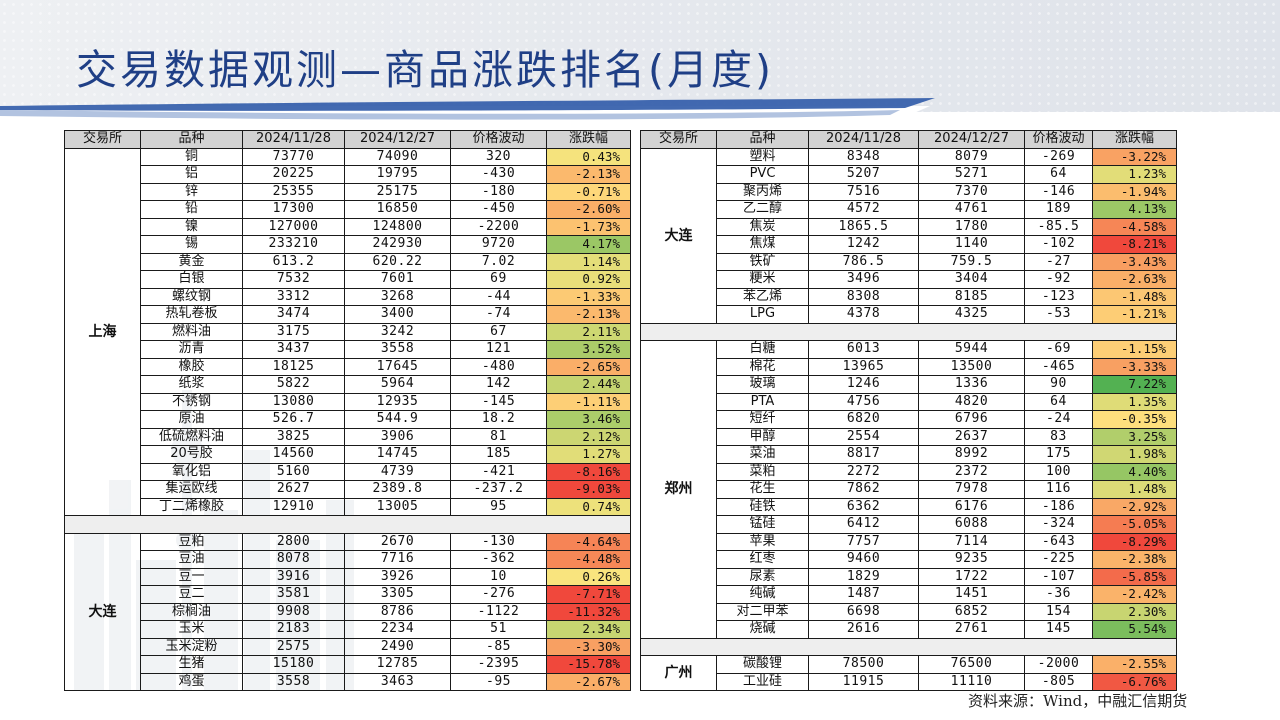  What do you see at coordinates (498, 139) in the screenshot?
I see `col-header-change: 价格波动` at bounding box center [498, 139].